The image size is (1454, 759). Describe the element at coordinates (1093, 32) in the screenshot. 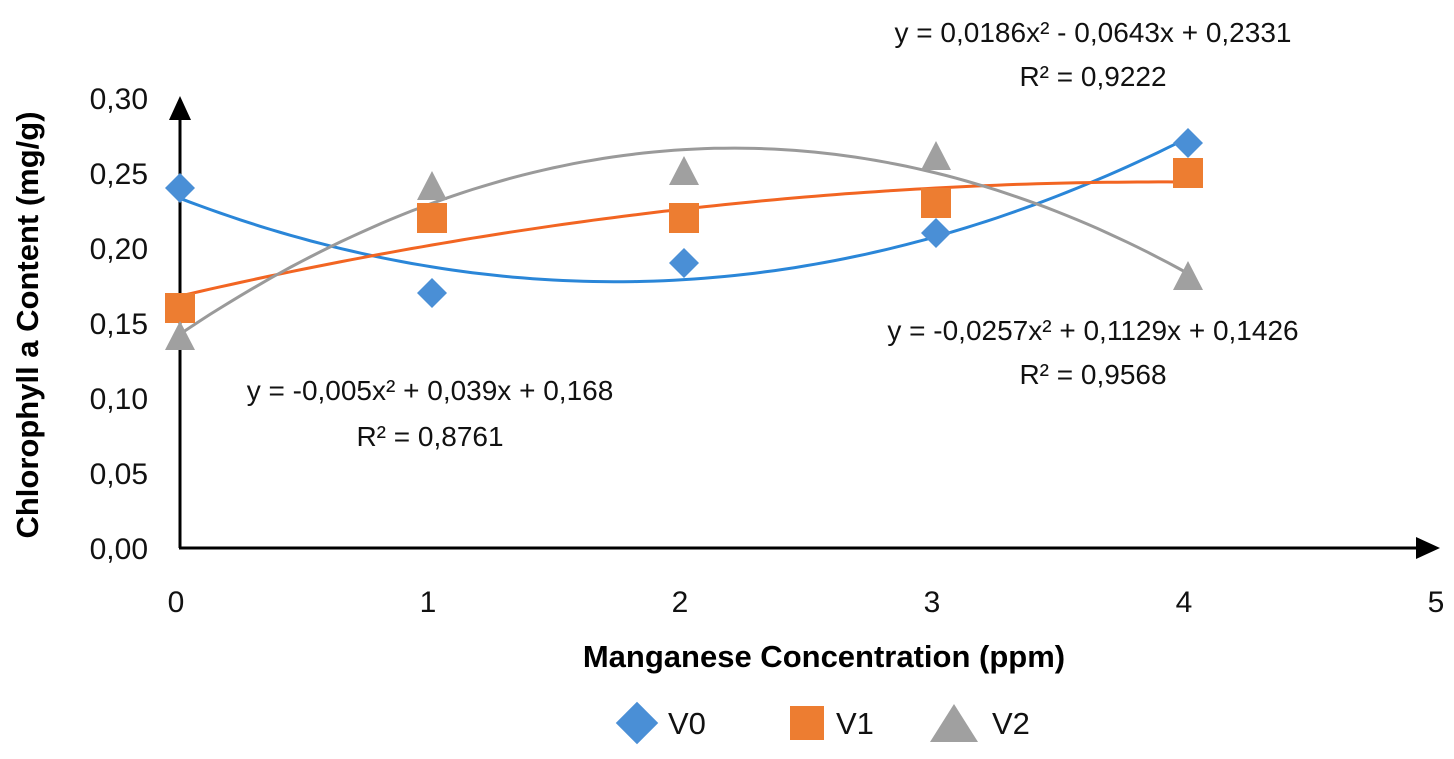

I see `equation-v0-formula: y = 0,0186x² - 0,0643x + 0,2331` at that location.